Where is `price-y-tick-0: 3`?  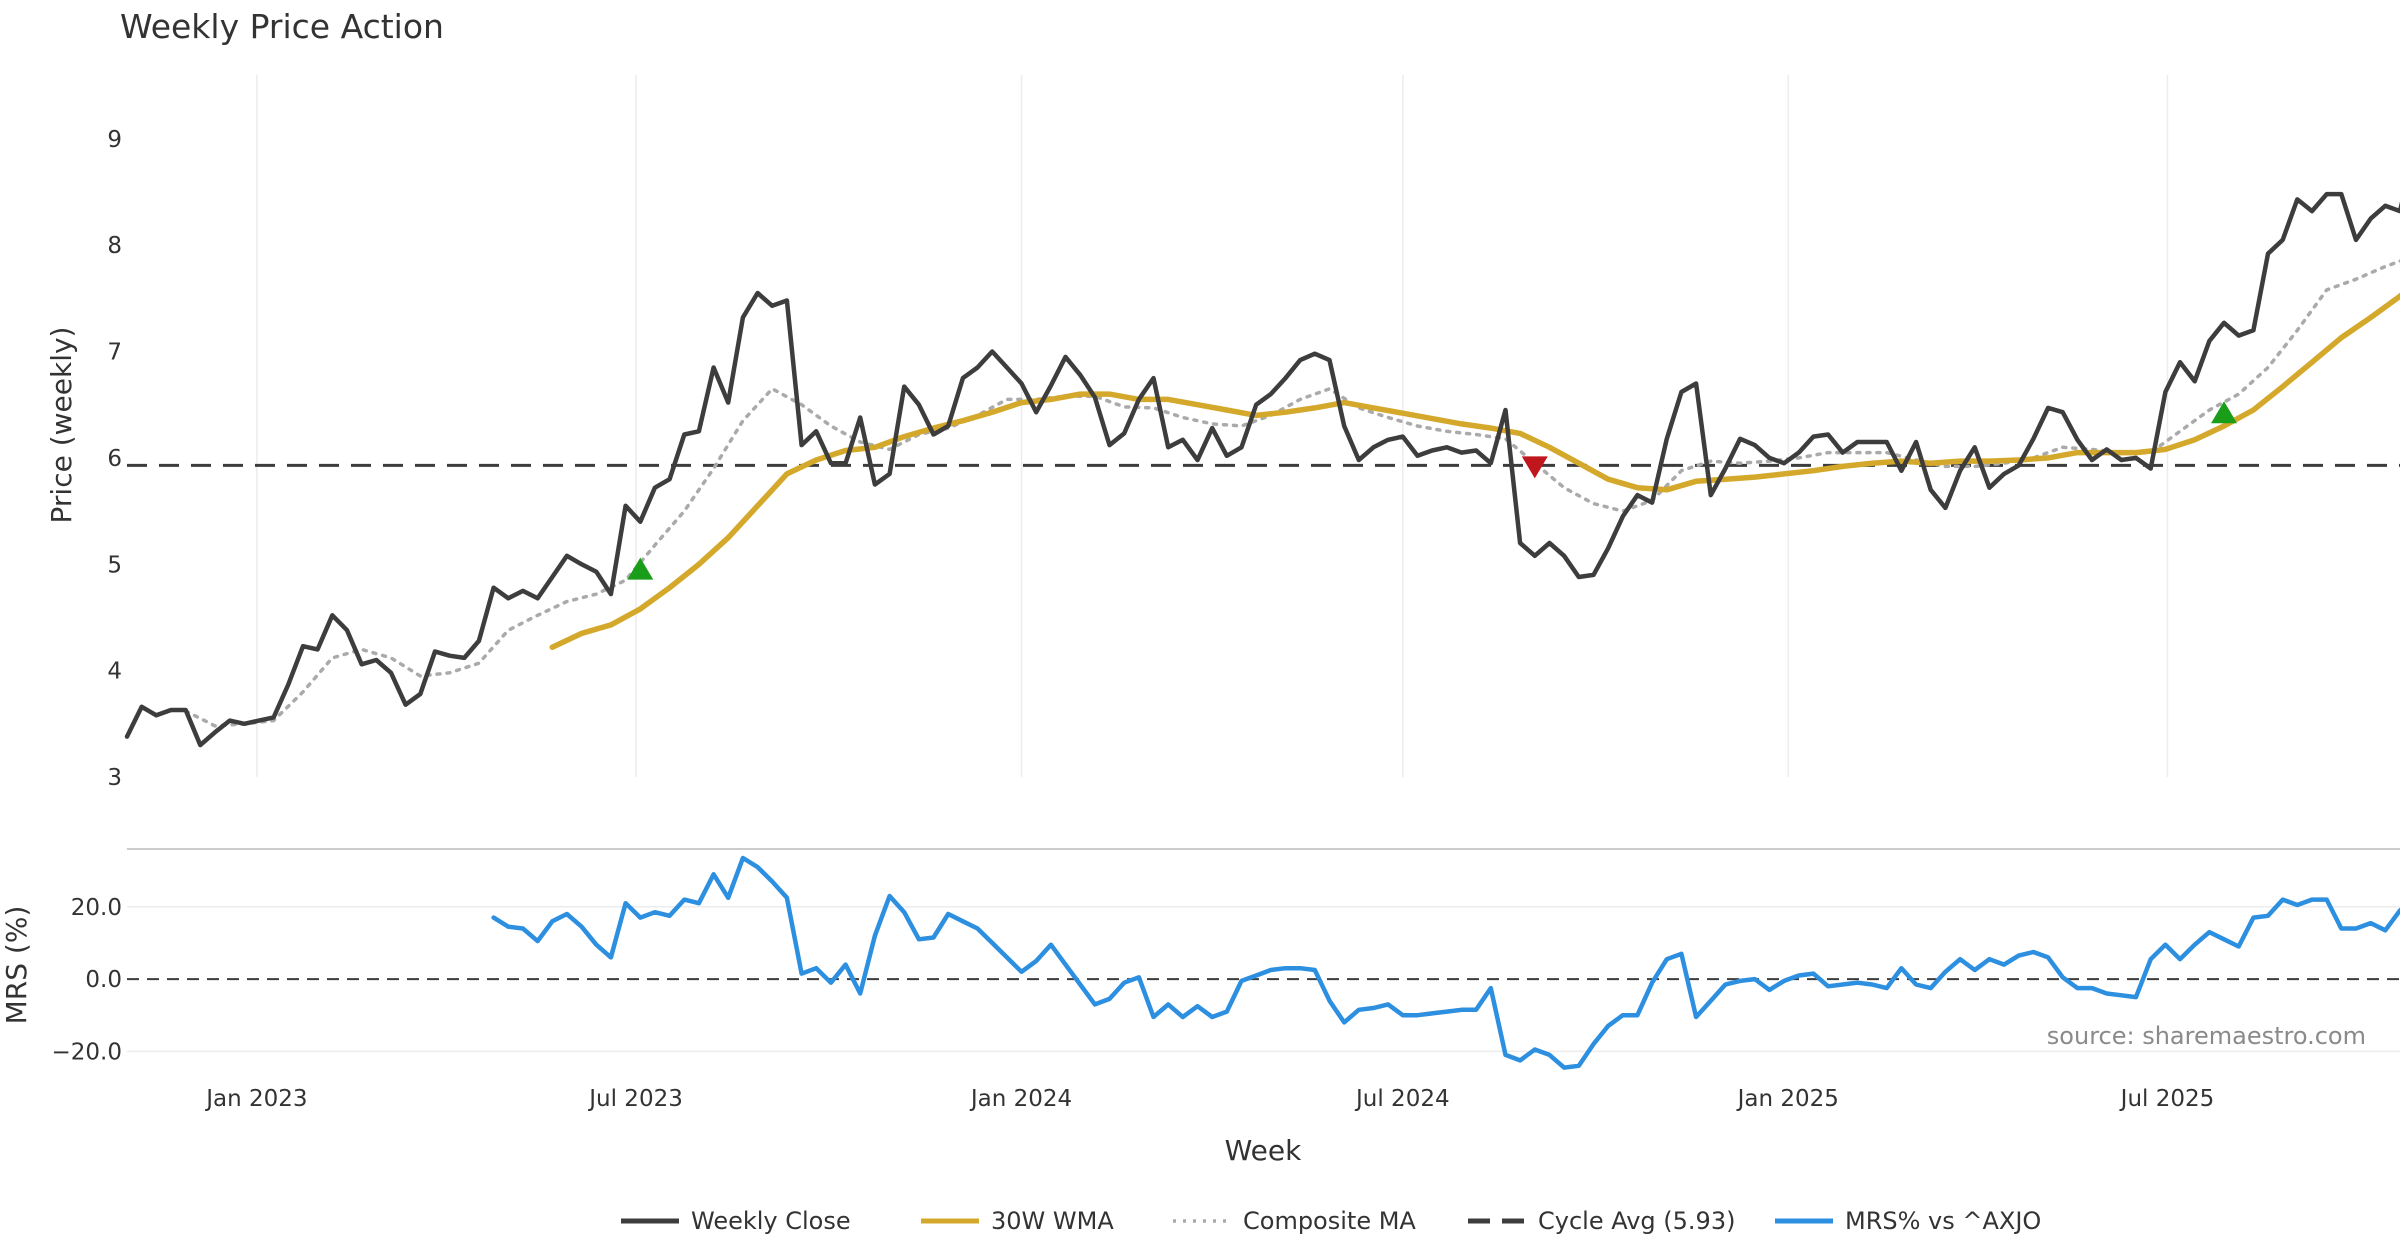 price-y-tick-0: 3 is located at coordinates (114, 778).